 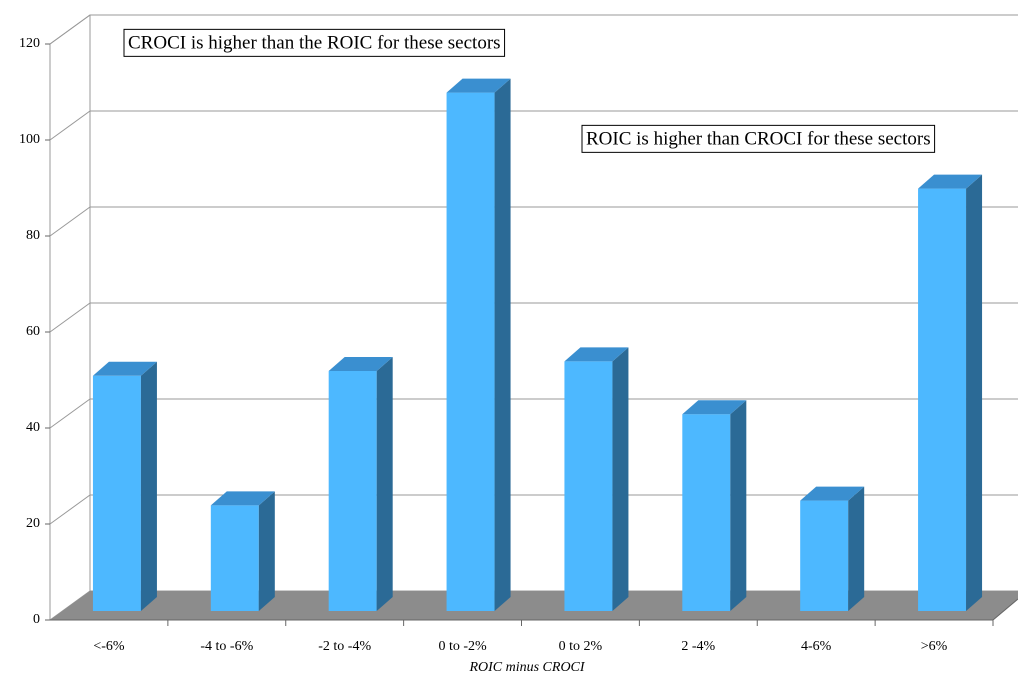 I want to click on x-tick-label: >6%, so click(x=934, y=646).